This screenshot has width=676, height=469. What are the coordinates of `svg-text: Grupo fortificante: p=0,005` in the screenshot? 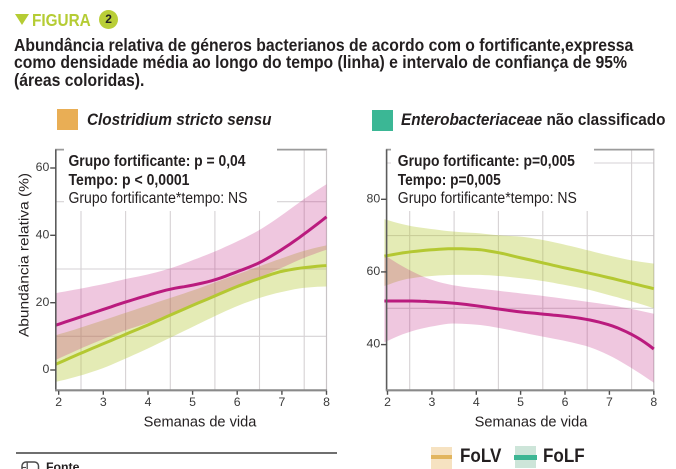 It's located at (486, 161).